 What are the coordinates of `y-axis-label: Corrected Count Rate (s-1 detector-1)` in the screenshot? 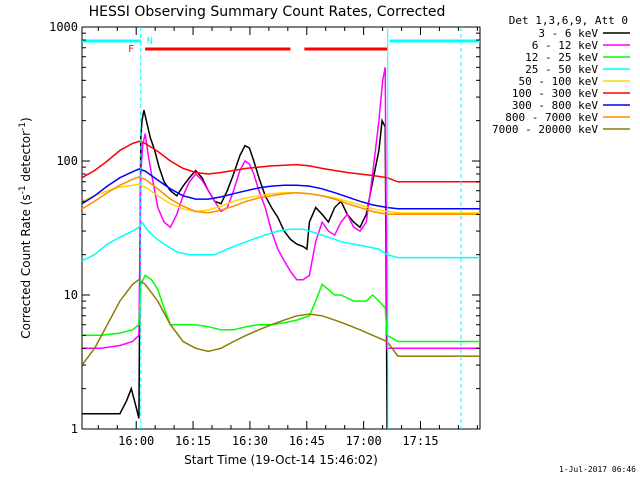 It's located at (25, 227).